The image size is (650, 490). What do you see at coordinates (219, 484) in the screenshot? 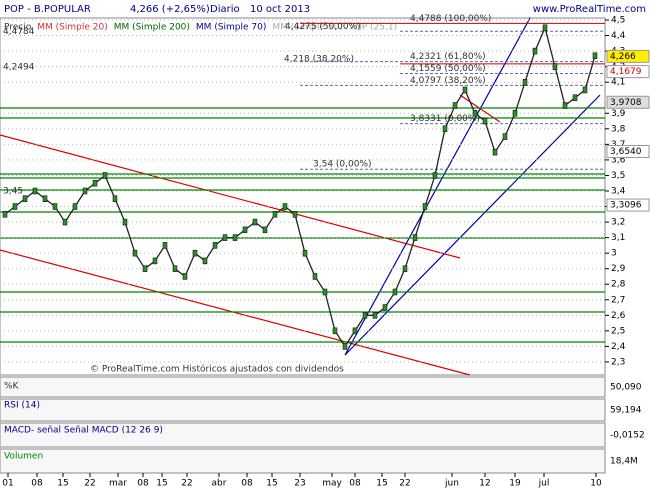
I see `x-tick-label: abr` at bounding box center [219, 484].